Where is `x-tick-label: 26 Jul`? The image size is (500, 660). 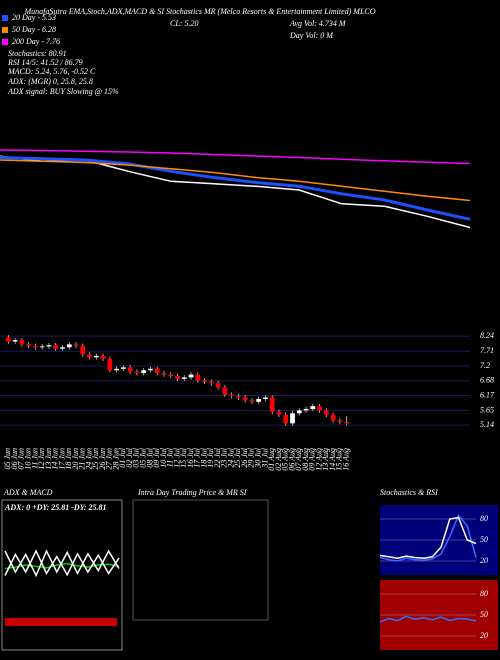
x-tick-label: 26 Jul is located at coordinates (244, 457).